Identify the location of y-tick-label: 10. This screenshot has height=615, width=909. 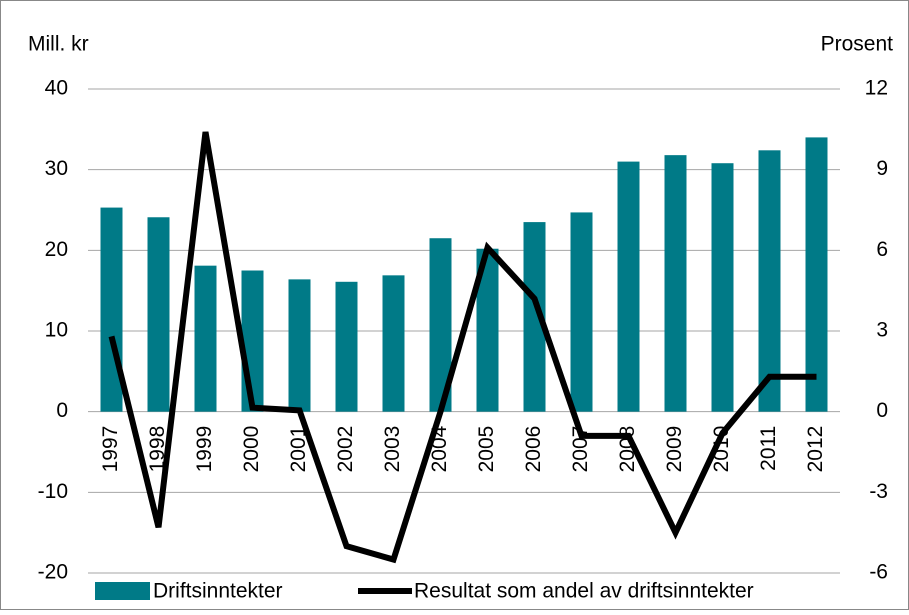
(56, 330).